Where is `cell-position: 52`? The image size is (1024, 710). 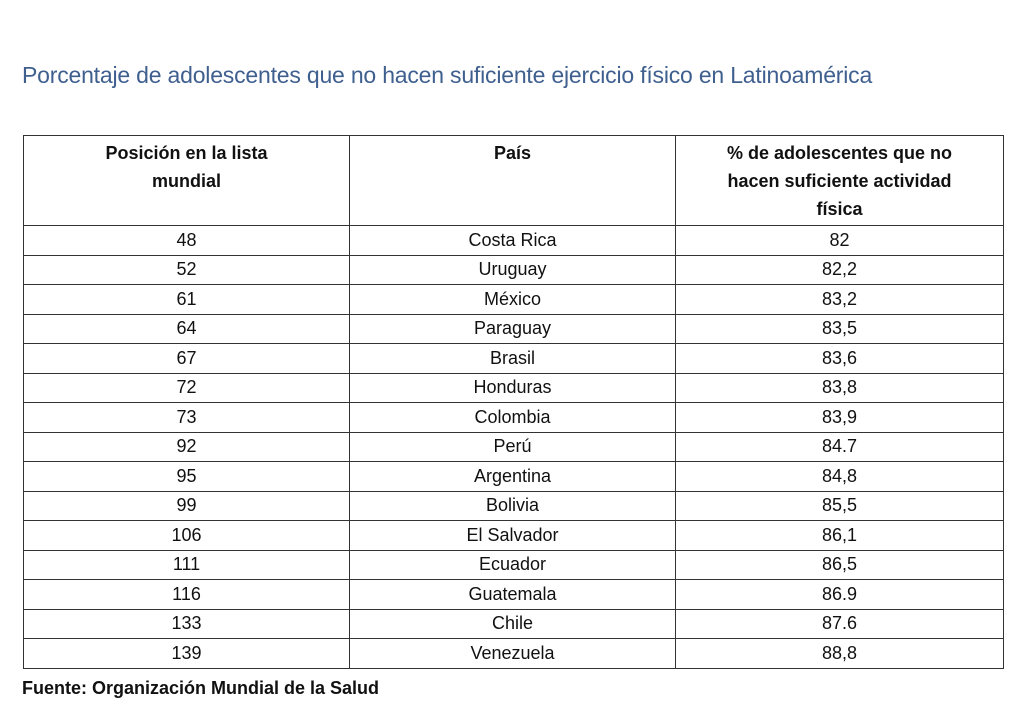
cell-position: 52 is located at coordinates (186, 269).